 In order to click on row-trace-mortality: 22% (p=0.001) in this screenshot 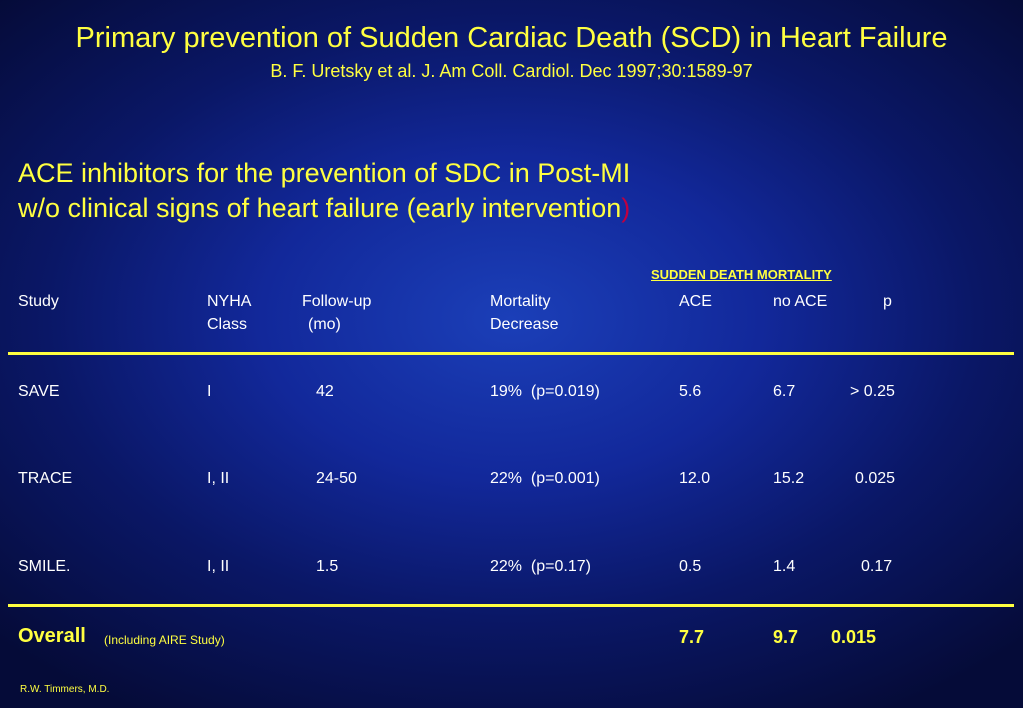, I will do `click(545, 478)`.